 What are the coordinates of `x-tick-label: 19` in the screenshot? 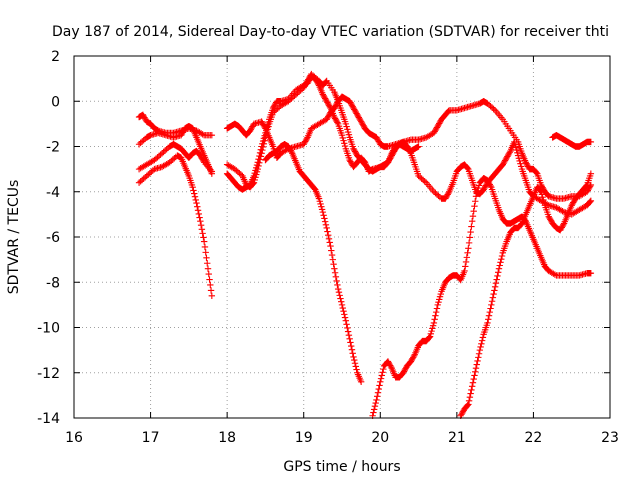 It's located at (304, 438).